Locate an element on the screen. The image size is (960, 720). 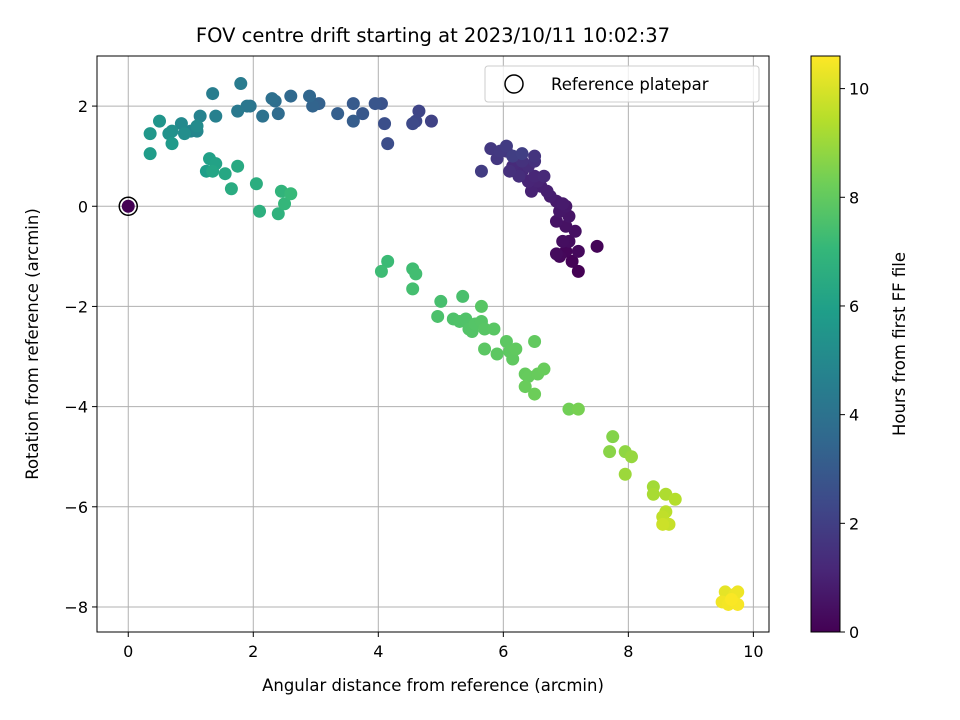
colorbar: 0 2 4 6 8 10 Hours from first FF file is located at coordinates (859, 348).